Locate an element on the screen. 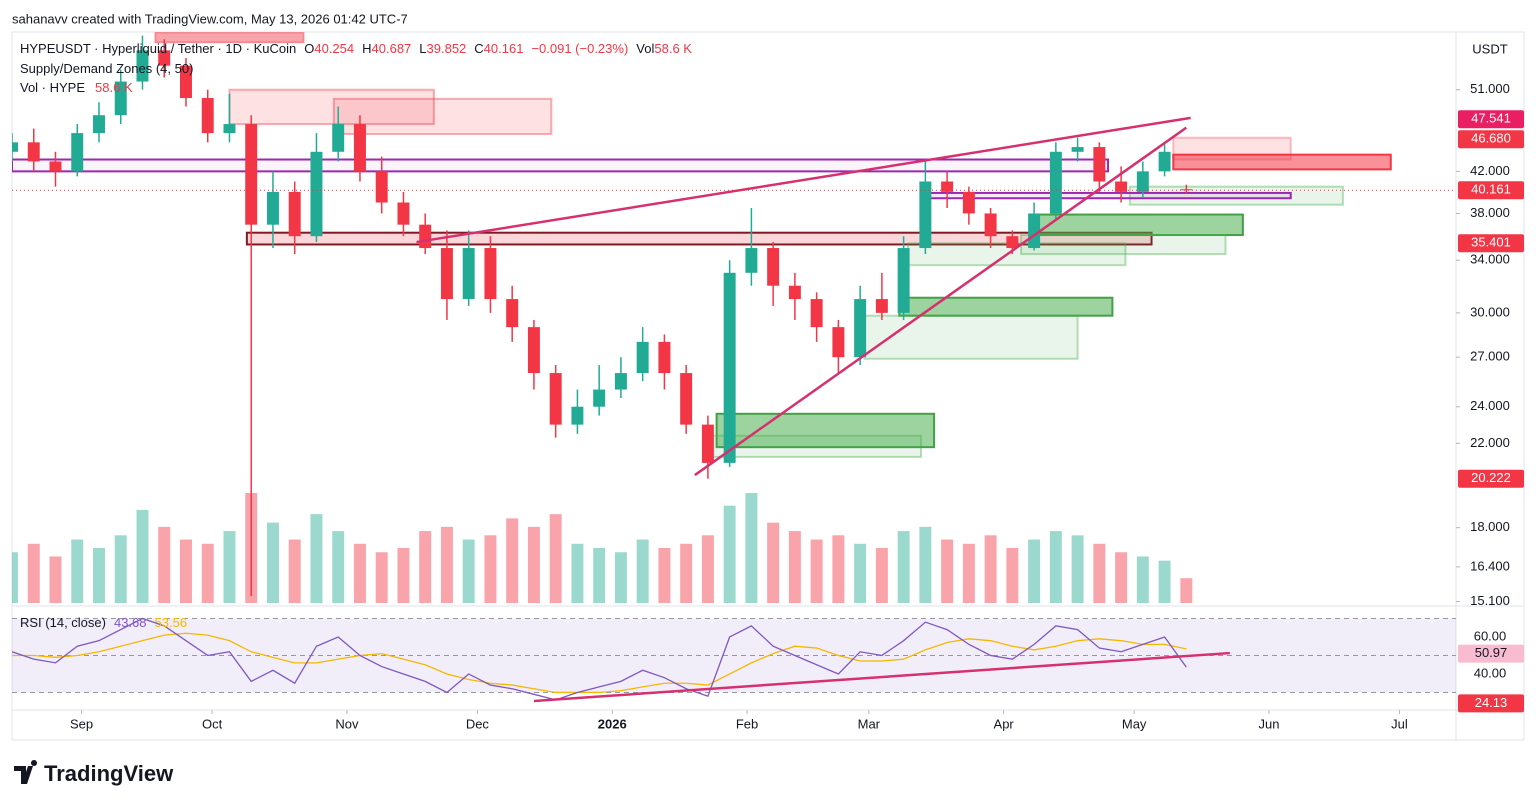  x-tick-label: 2026 is located at coordinates (612, 723).